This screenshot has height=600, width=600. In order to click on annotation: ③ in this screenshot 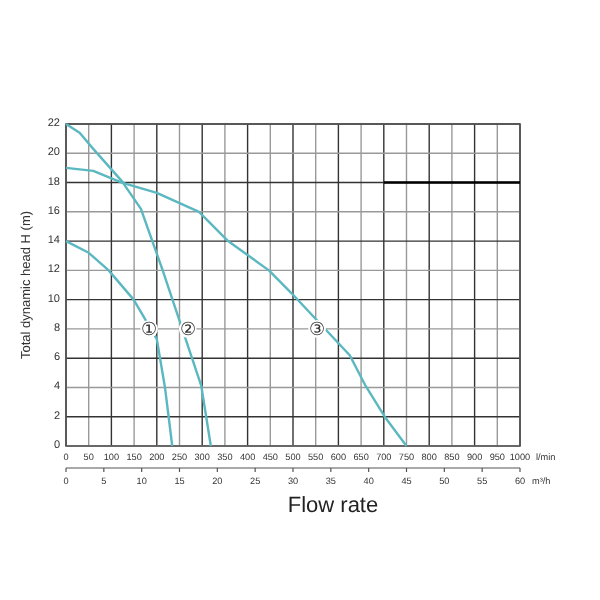, I will do `click(317, 328)`.